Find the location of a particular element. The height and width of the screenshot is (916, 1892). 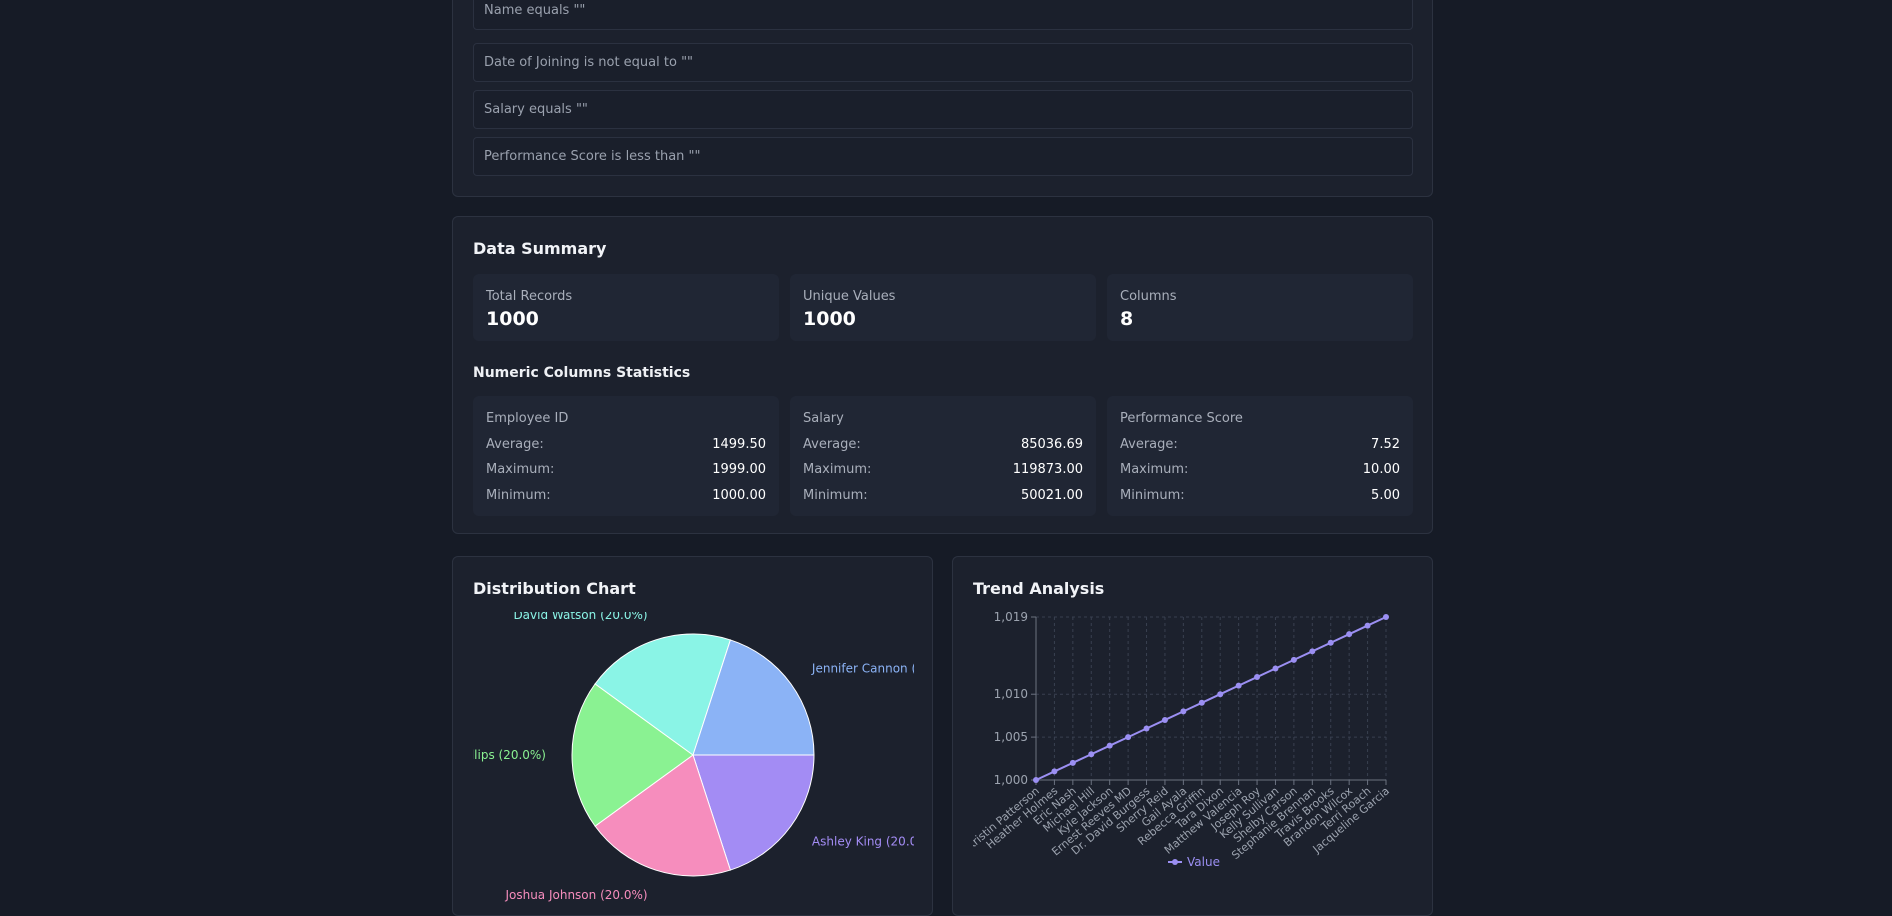

columns-card: Columns 8 is located at coordinates (1260, 307).